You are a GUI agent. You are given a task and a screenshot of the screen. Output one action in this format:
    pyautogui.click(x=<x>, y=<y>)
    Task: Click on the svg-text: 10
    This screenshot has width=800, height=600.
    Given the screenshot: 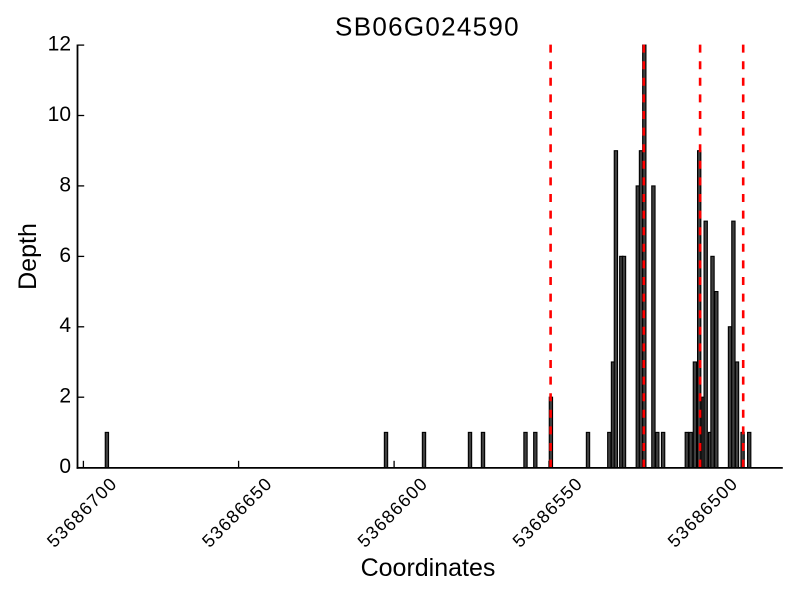 What is the action you would take?
    pyautogui.click(x=59, y=114)
    